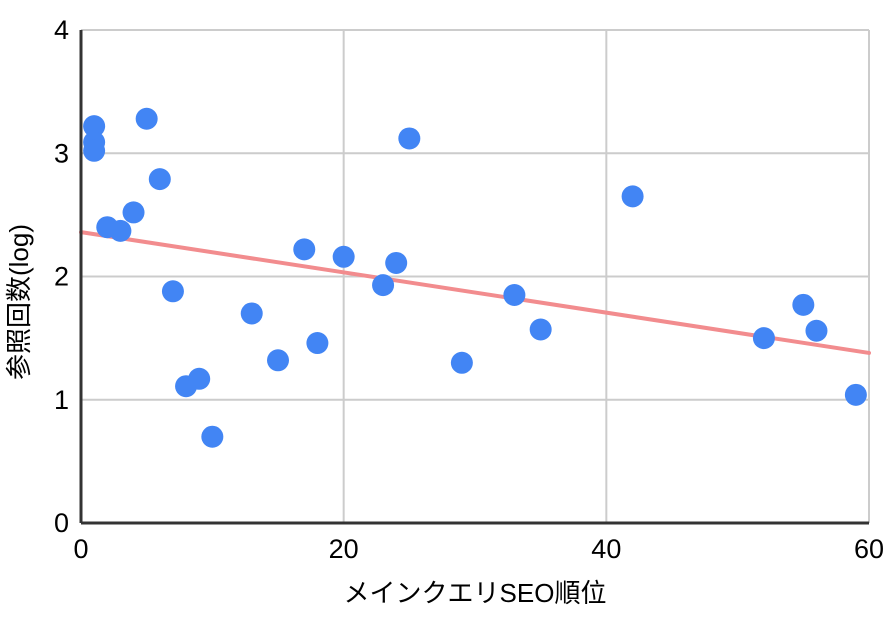  I want to click on y-tick-label: 2, so click(61, 277).